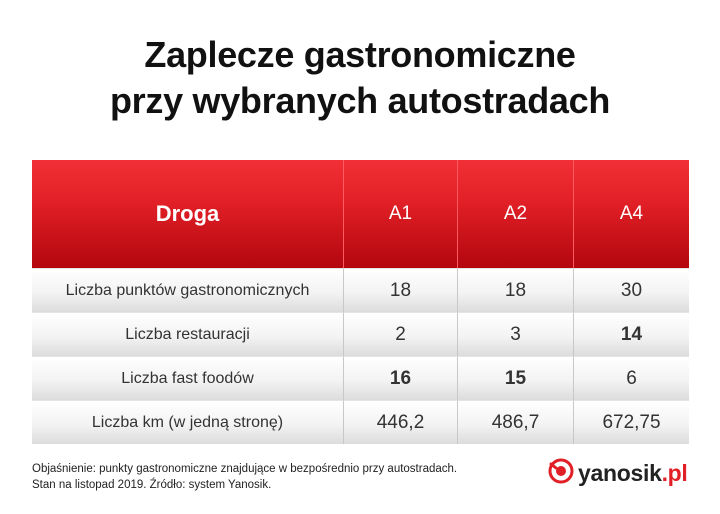  What do you see at coordinates (401, 334) in the screenshot?
I see `table-cell: 2` at bounding box center [401, 334].